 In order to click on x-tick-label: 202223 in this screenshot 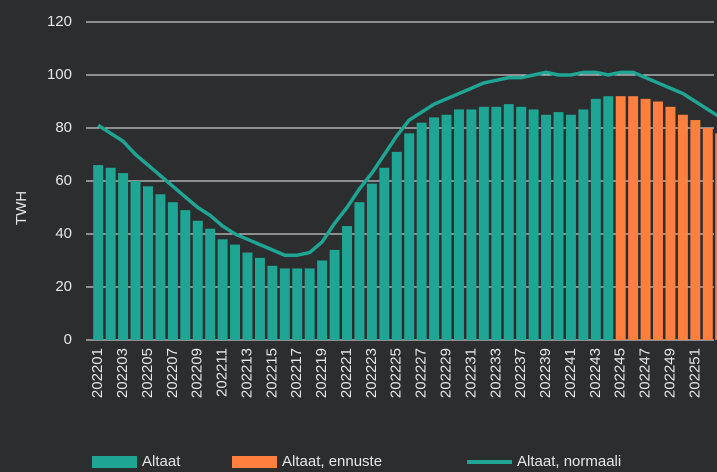, I will do `click(371, 373)`.